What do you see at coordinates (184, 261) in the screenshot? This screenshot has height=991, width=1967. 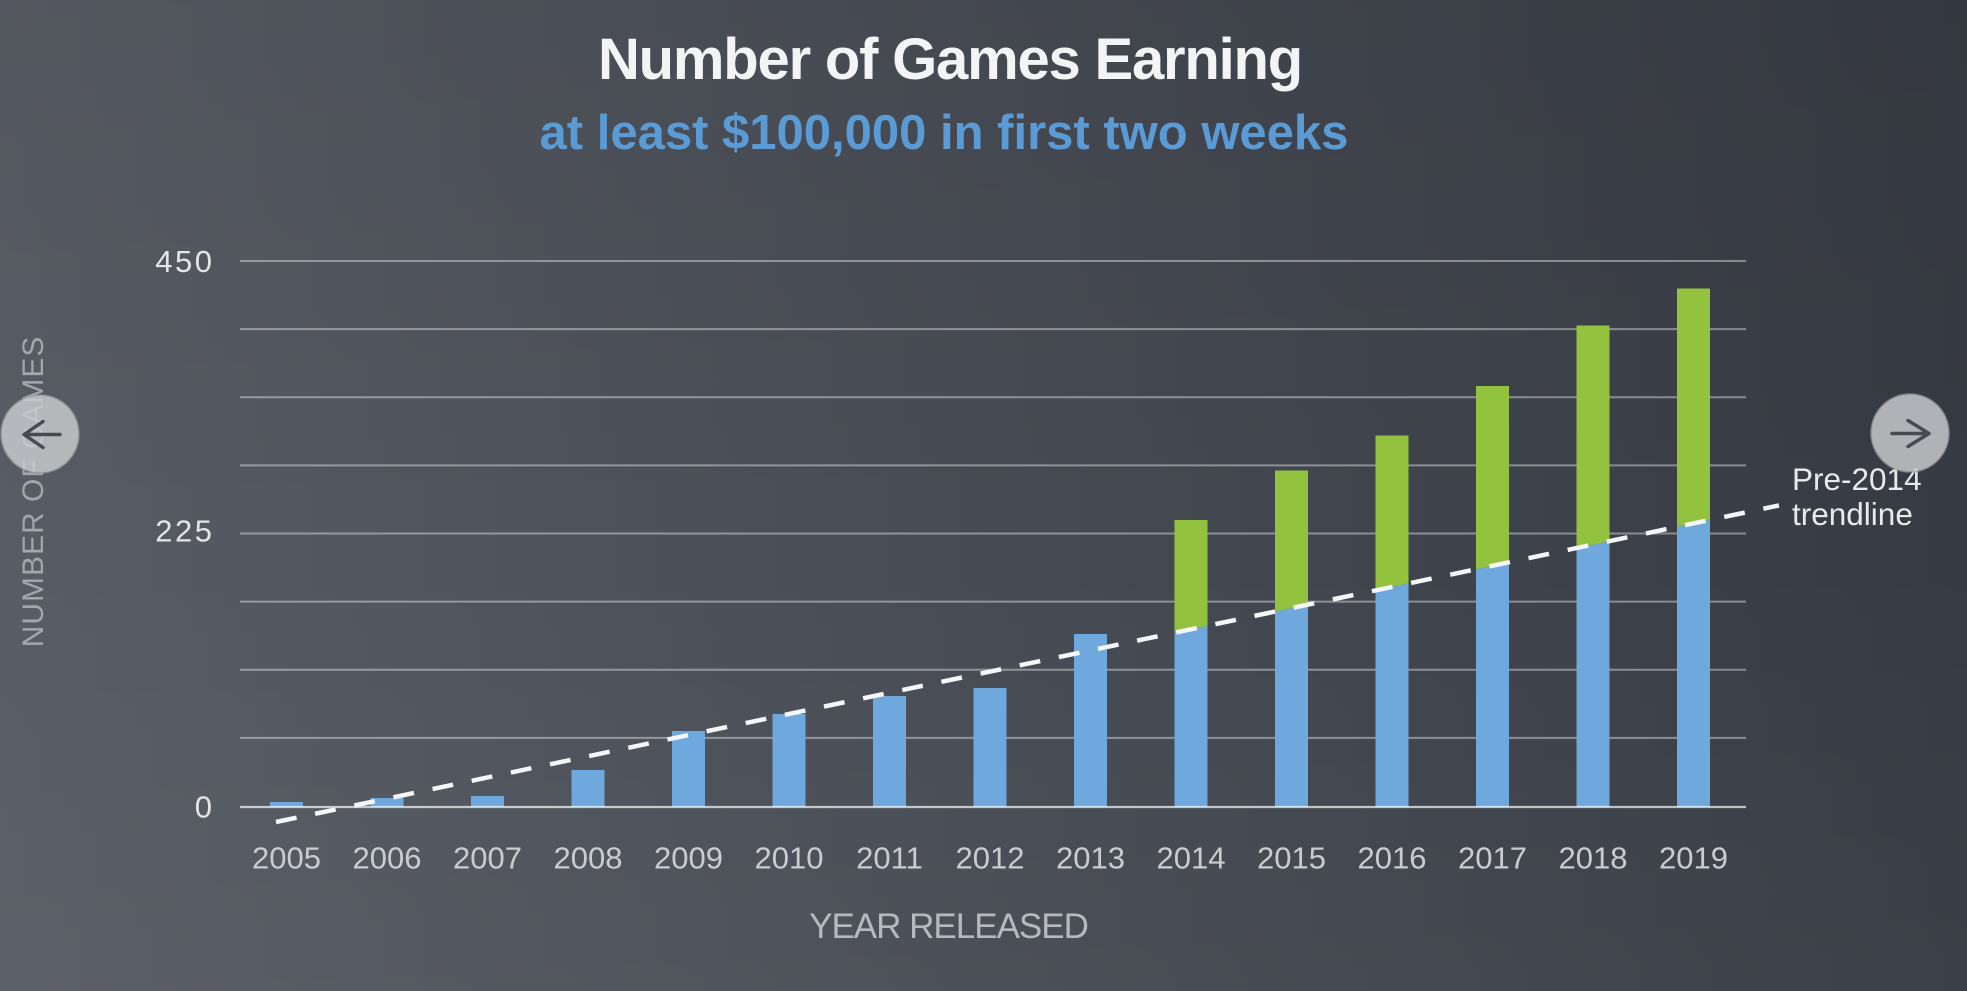 I see `svg-text: 450` at bounding box center [184, 261].